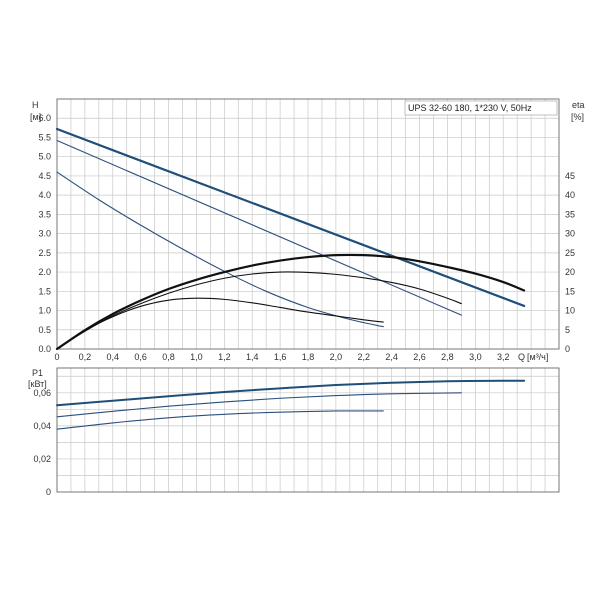  I want to click on head-y-tick-label: 3.5, so click(44, 214).